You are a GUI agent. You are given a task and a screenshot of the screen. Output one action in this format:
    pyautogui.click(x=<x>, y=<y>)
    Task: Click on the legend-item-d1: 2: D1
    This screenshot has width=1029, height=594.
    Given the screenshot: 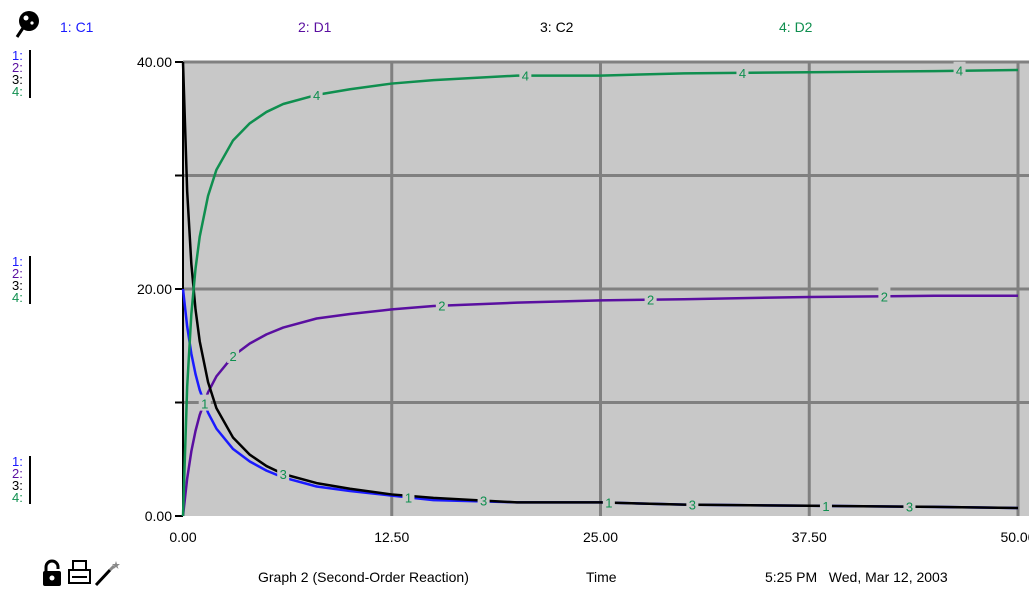 What is the action you would take?
    pyautogui.click(x=315, y=27)
    